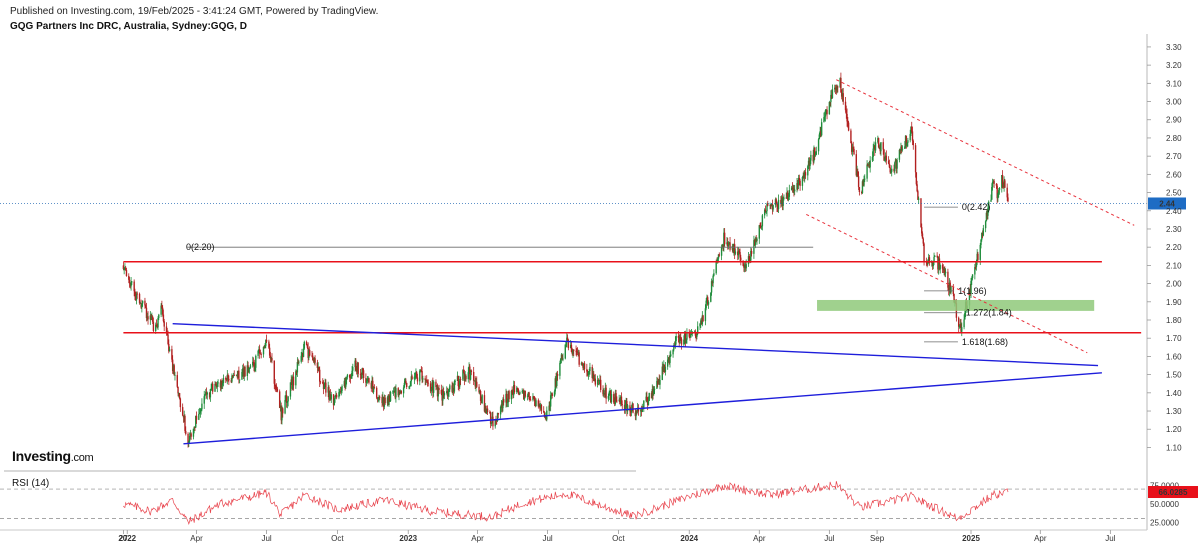 The height and width of the screenshot is (546, 1200). I want to click on rsi-current-label: 66.0285, so click(1173, 492).